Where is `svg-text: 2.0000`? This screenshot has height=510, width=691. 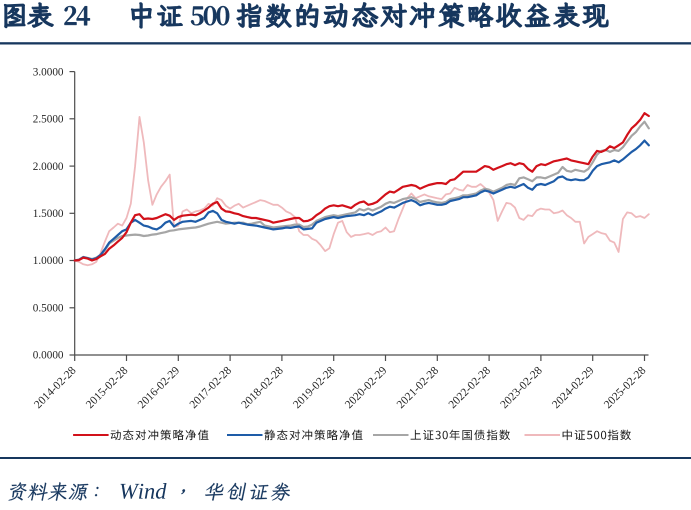
svg-text: 2.0000 is located at coordinates (48, 167).